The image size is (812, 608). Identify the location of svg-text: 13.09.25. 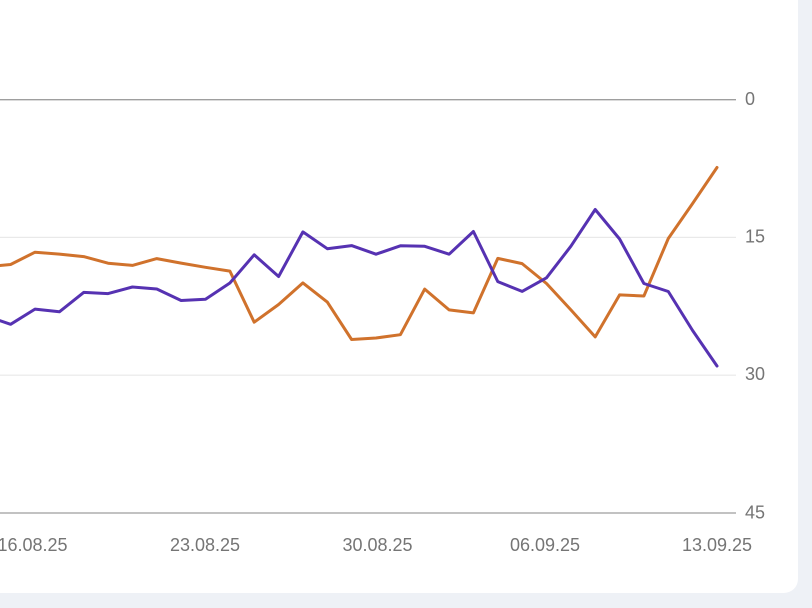
(717, 545).